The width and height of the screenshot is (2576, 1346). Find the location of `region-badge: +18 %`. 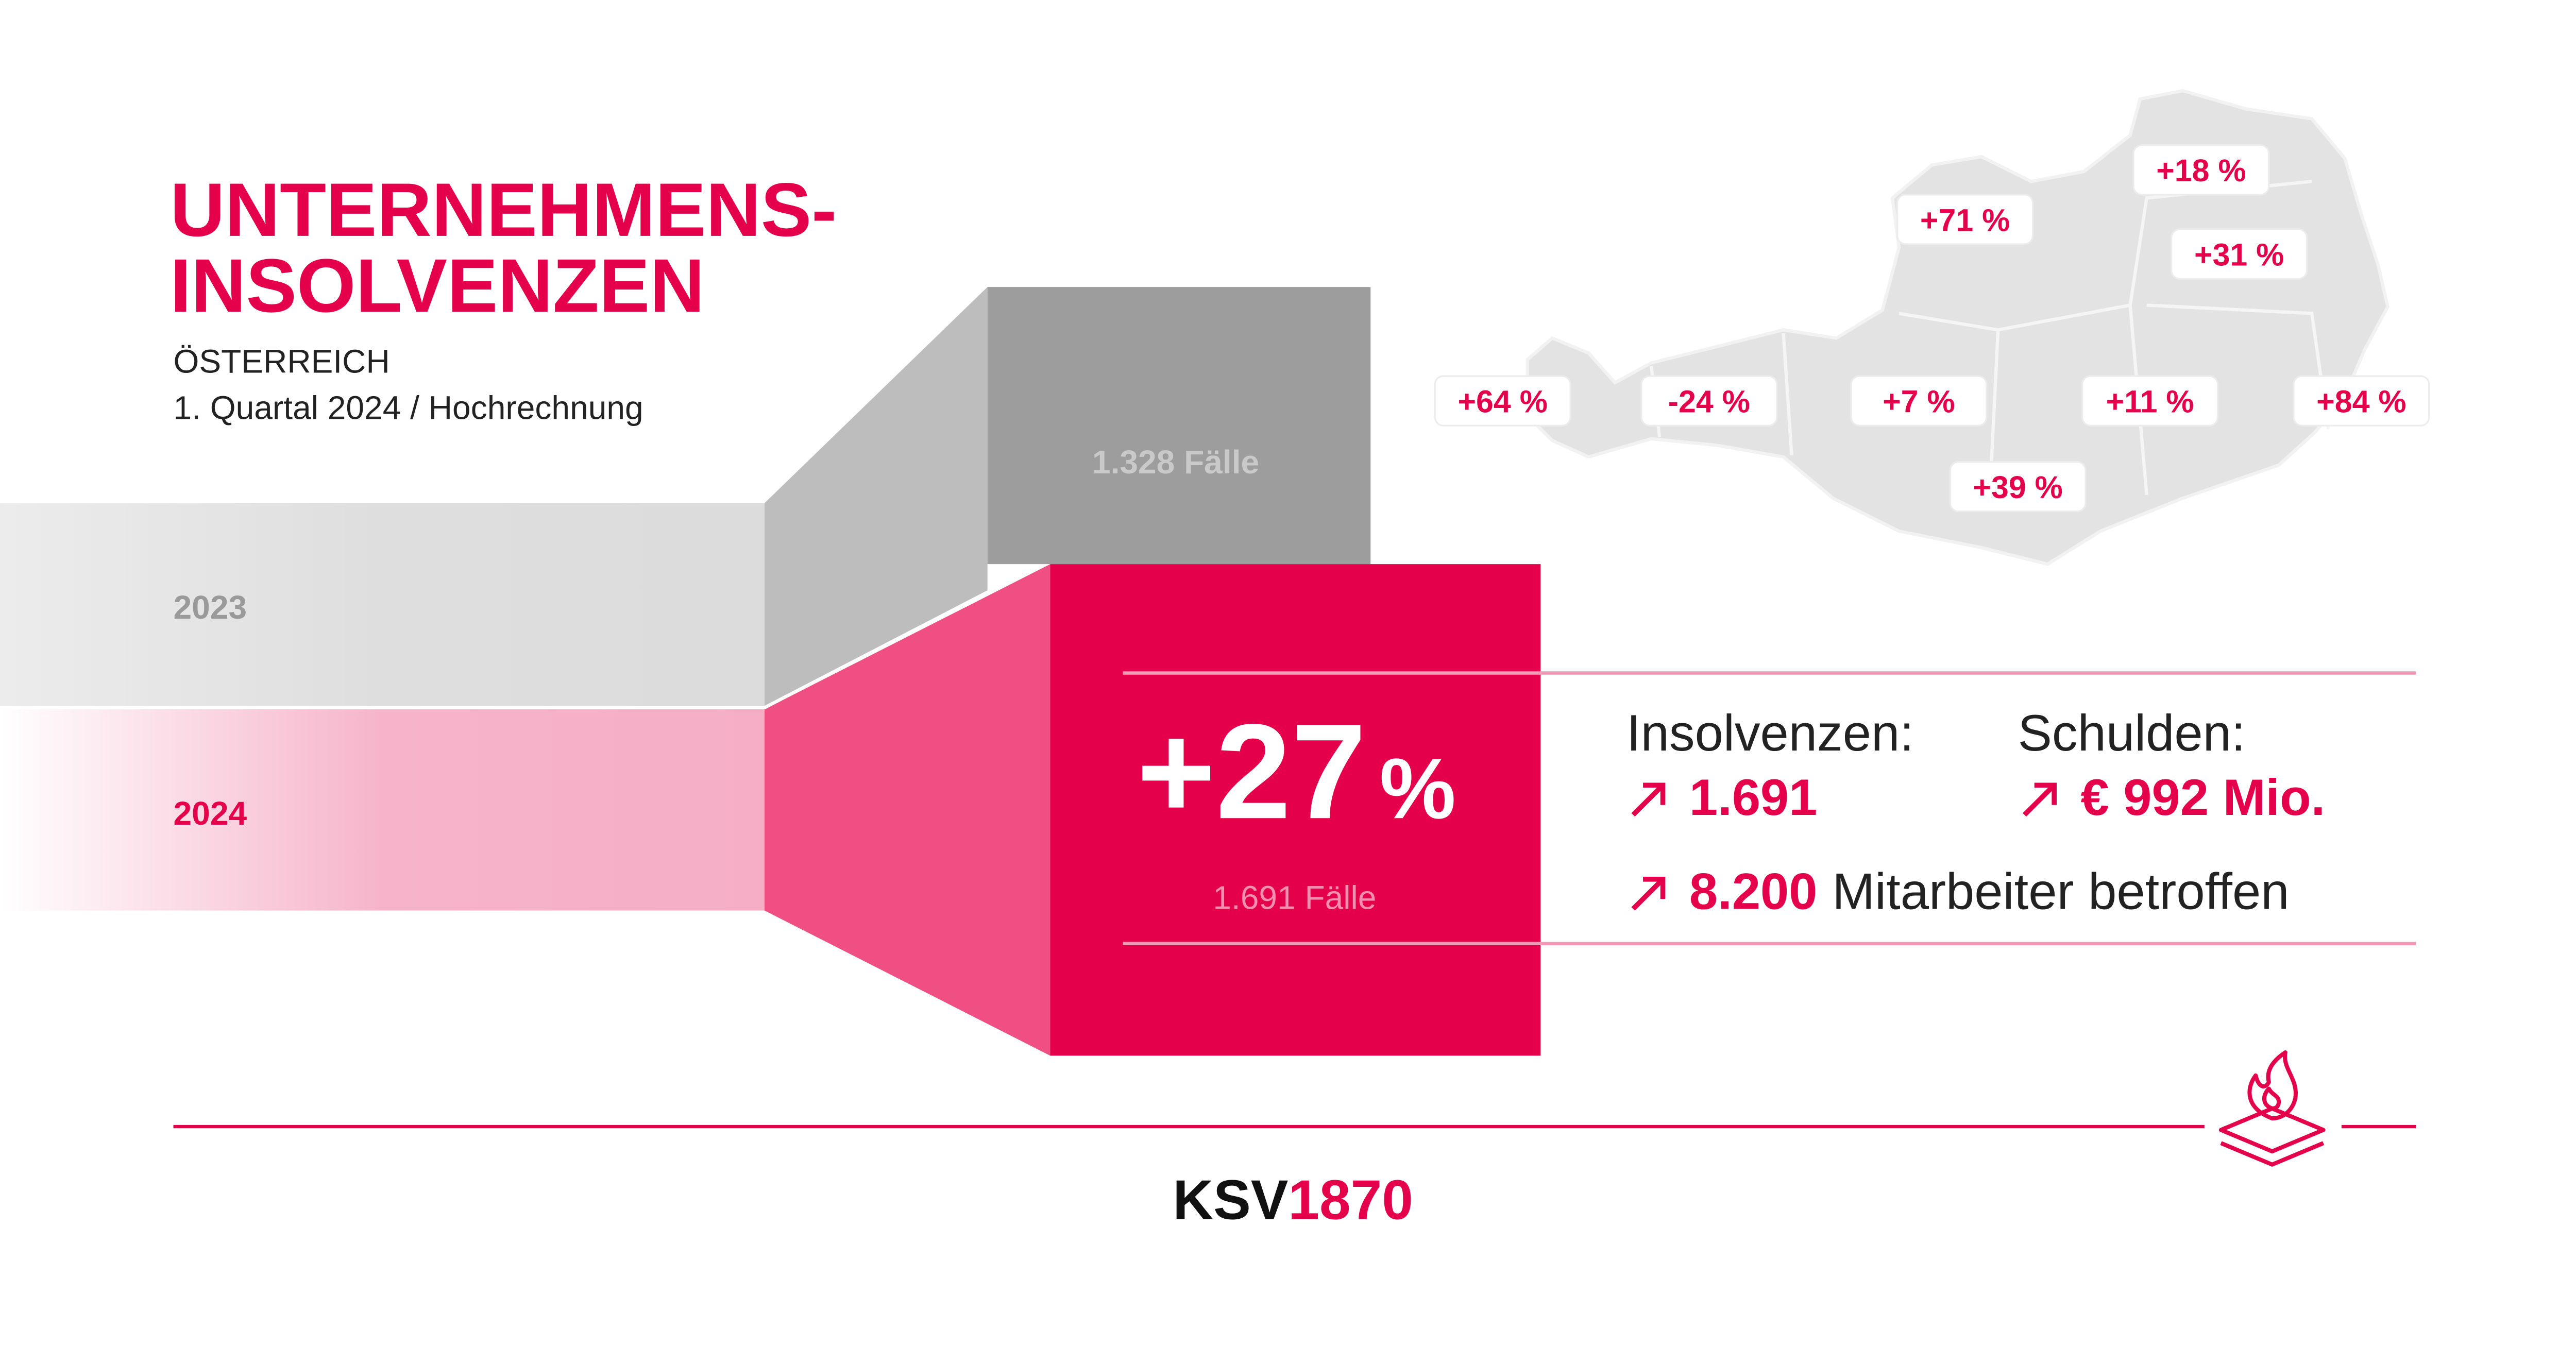

region-badge: +18 % is located at coordinates (2201, 170).